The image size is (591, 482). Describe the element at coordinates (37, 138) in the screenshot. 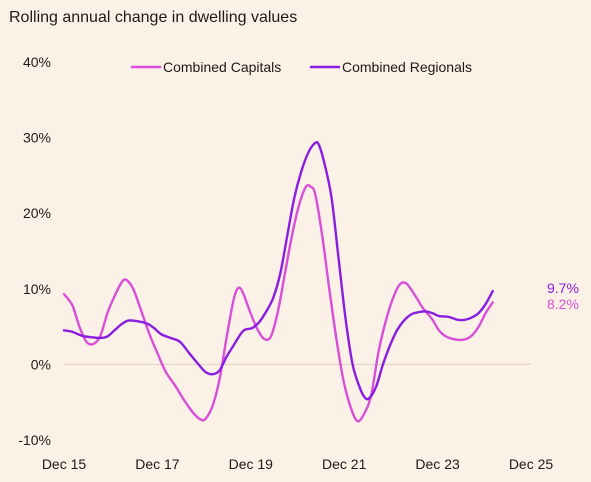

I see `y-tick-label: 30%` at that location.